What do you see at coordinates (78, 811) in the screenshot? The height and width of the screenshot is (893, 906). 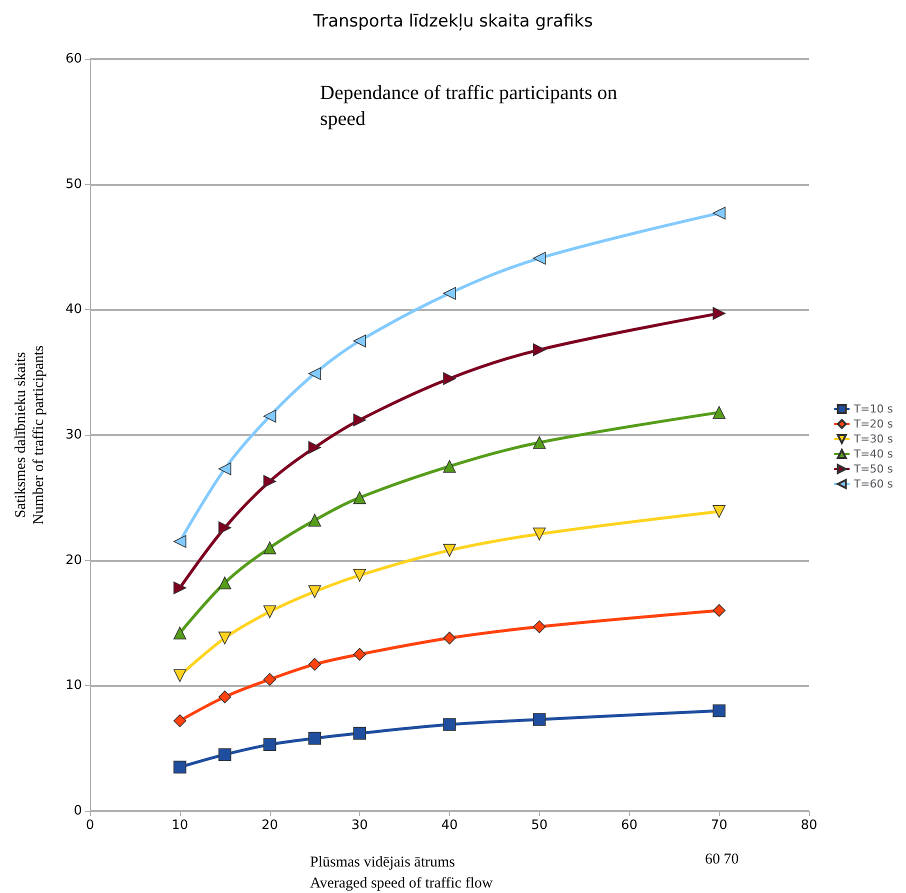 I see `y-tick-label: 0` at bounding box center [78, 811].